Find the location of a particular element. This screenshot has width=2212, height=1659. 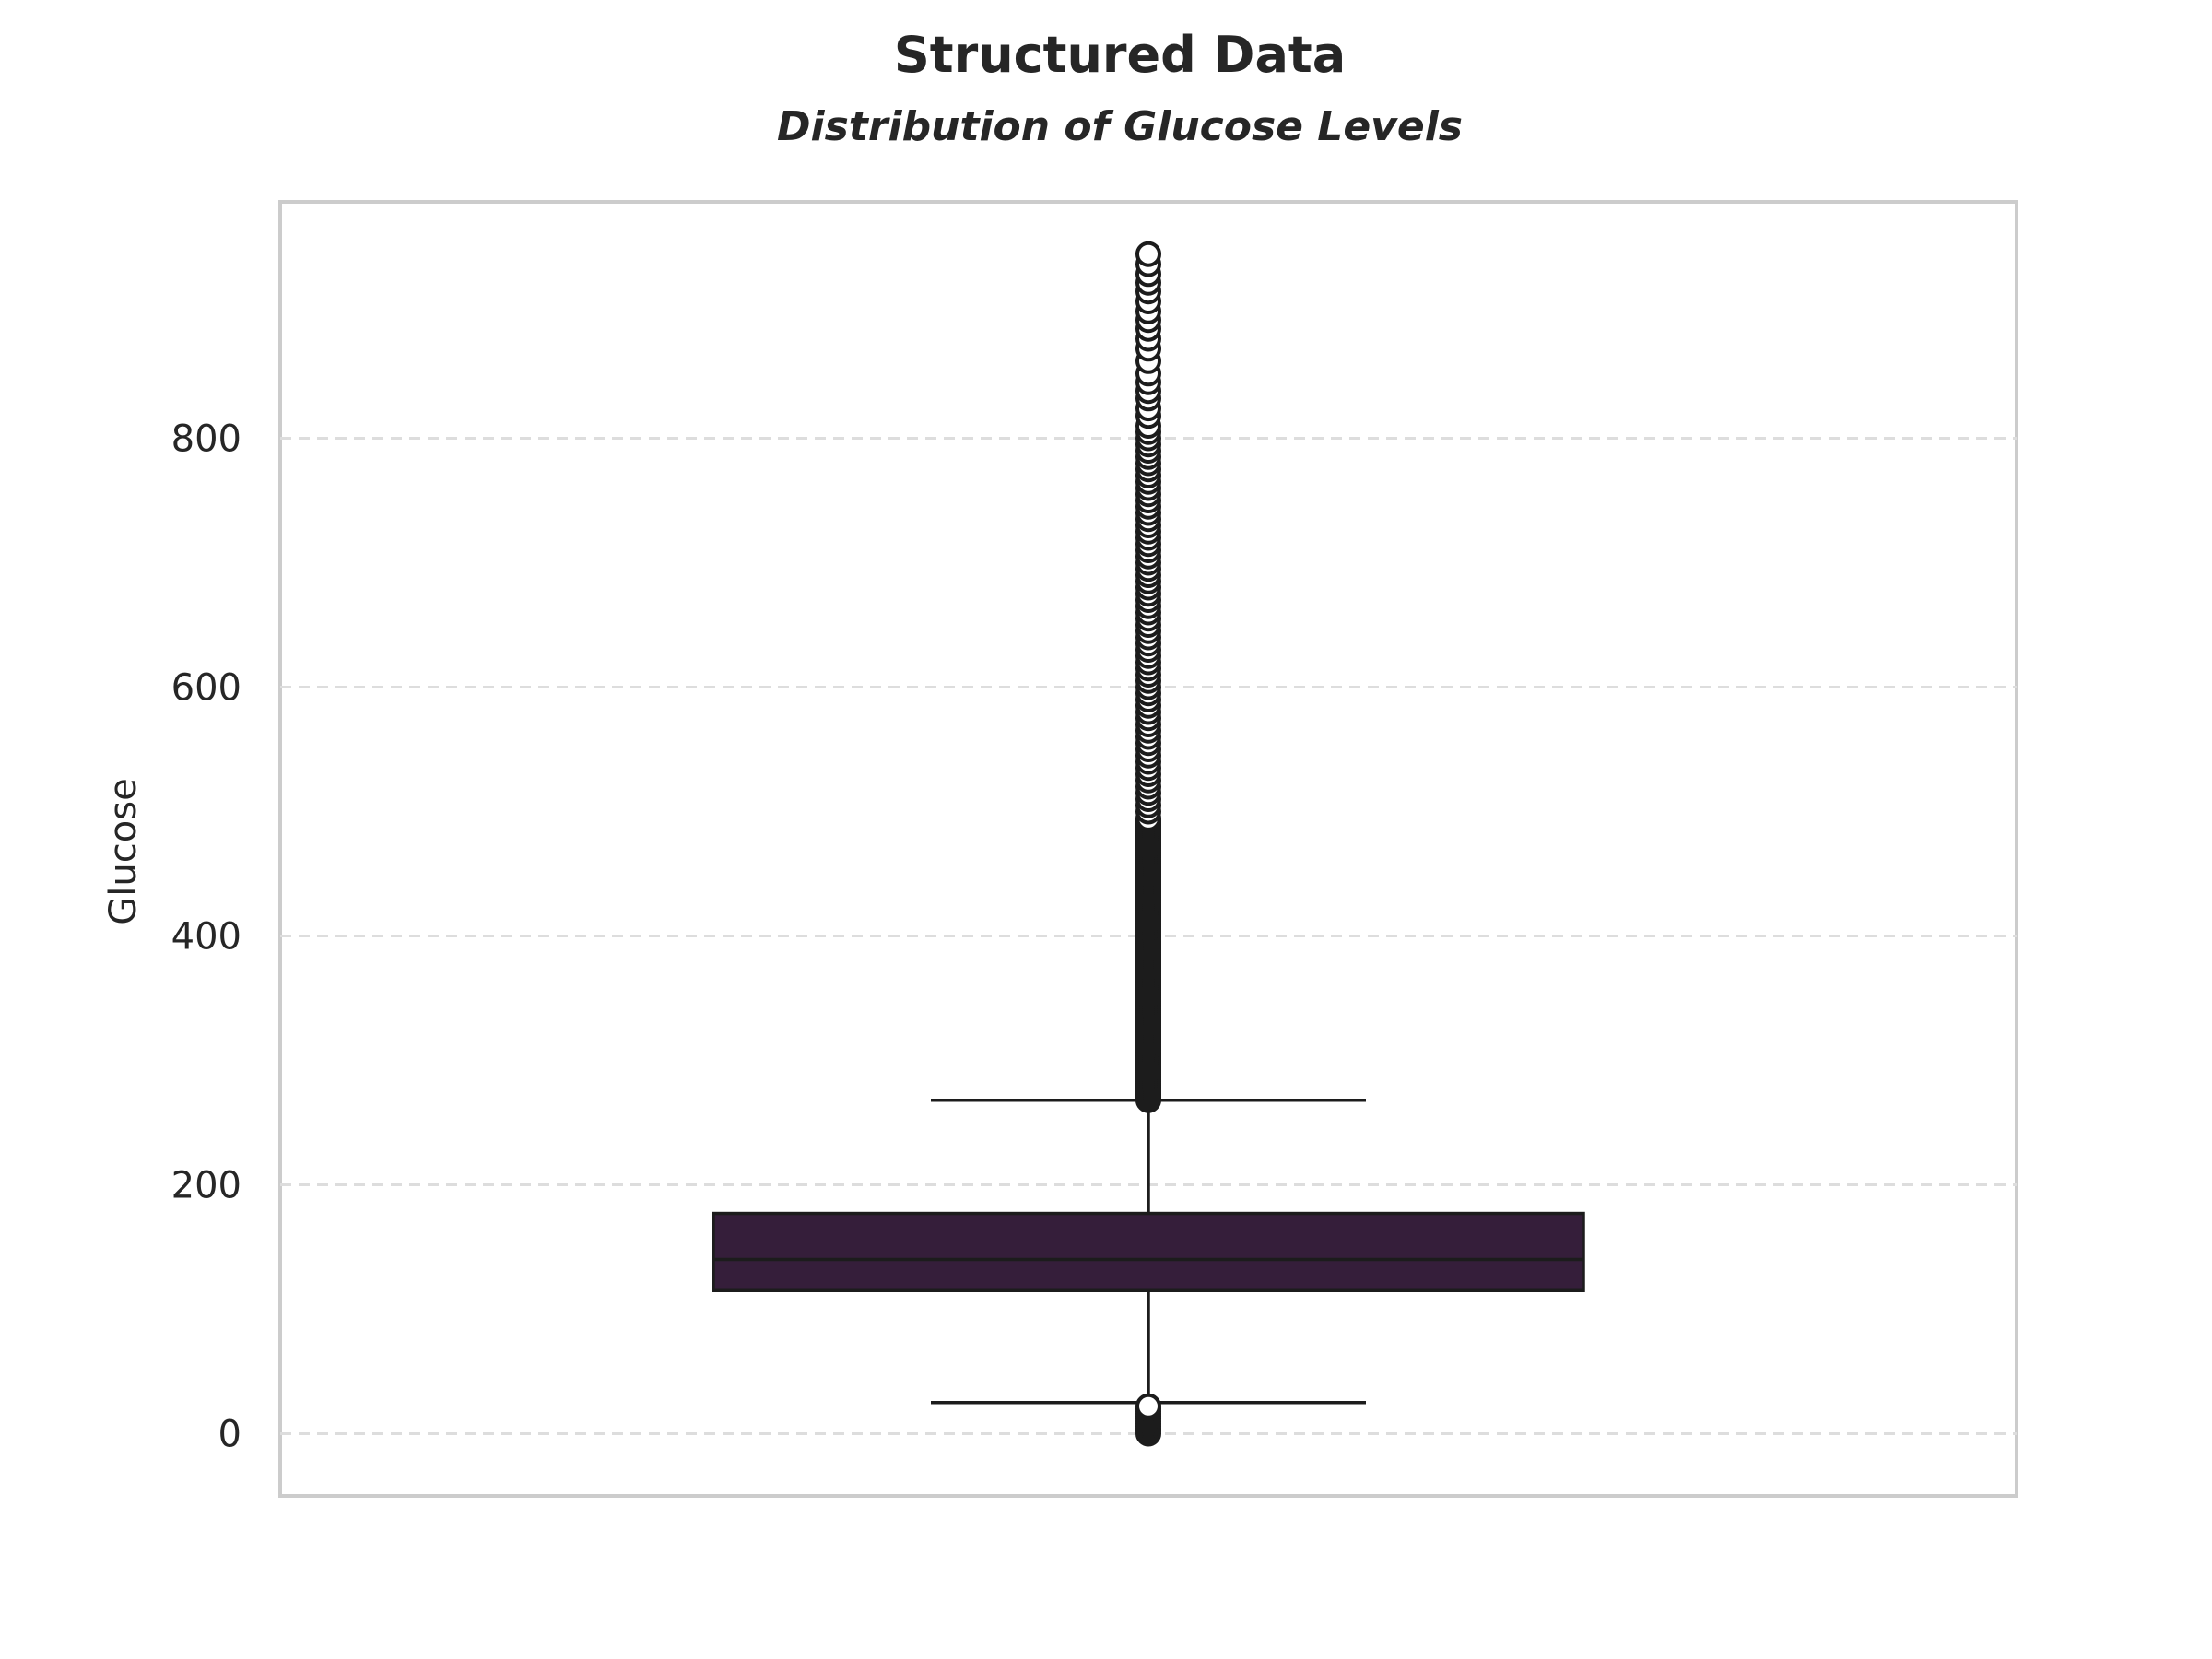

y-tick-labels: 0 200 400 600 800 is located at coordinates (206, 937).